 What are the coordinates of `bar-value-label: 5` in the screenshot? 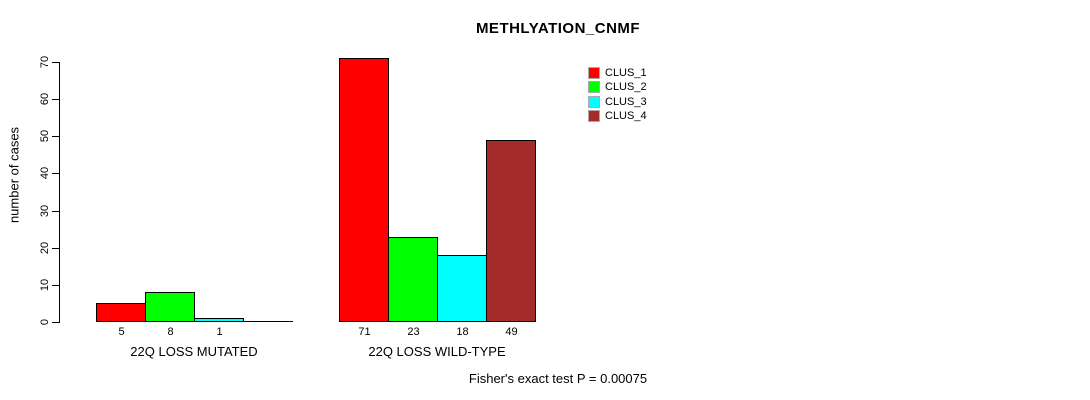 It's located at (121, 332).